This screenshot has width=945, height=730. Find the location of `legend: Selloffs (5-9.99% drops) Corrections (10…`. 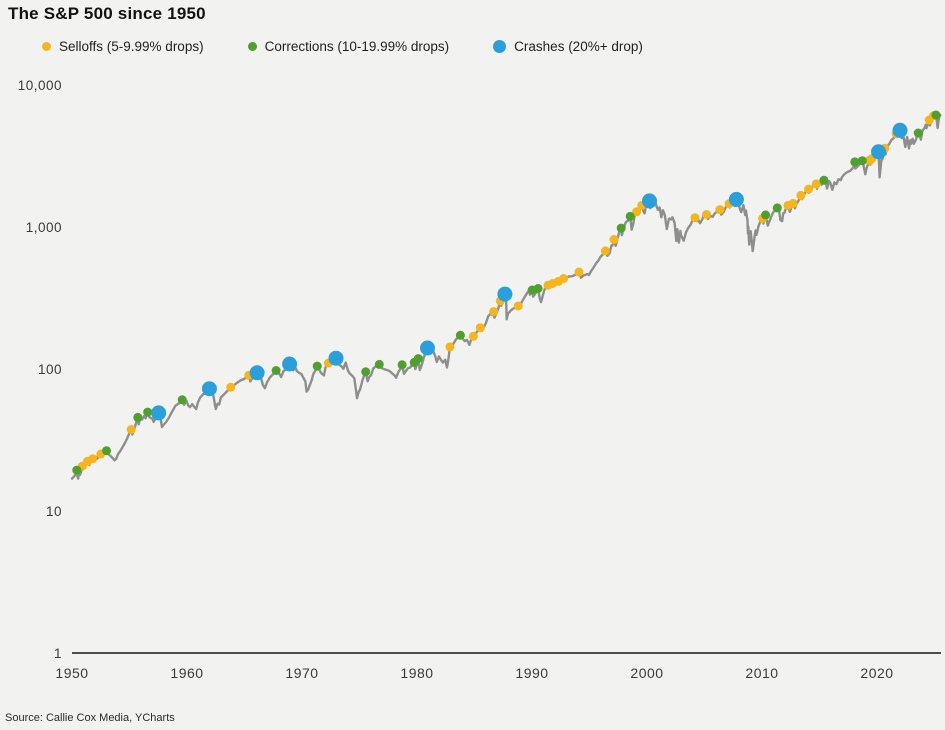

legend: Selloffs (5-9.99% drops) Corrections (10… is located at coordinates (342, 46).